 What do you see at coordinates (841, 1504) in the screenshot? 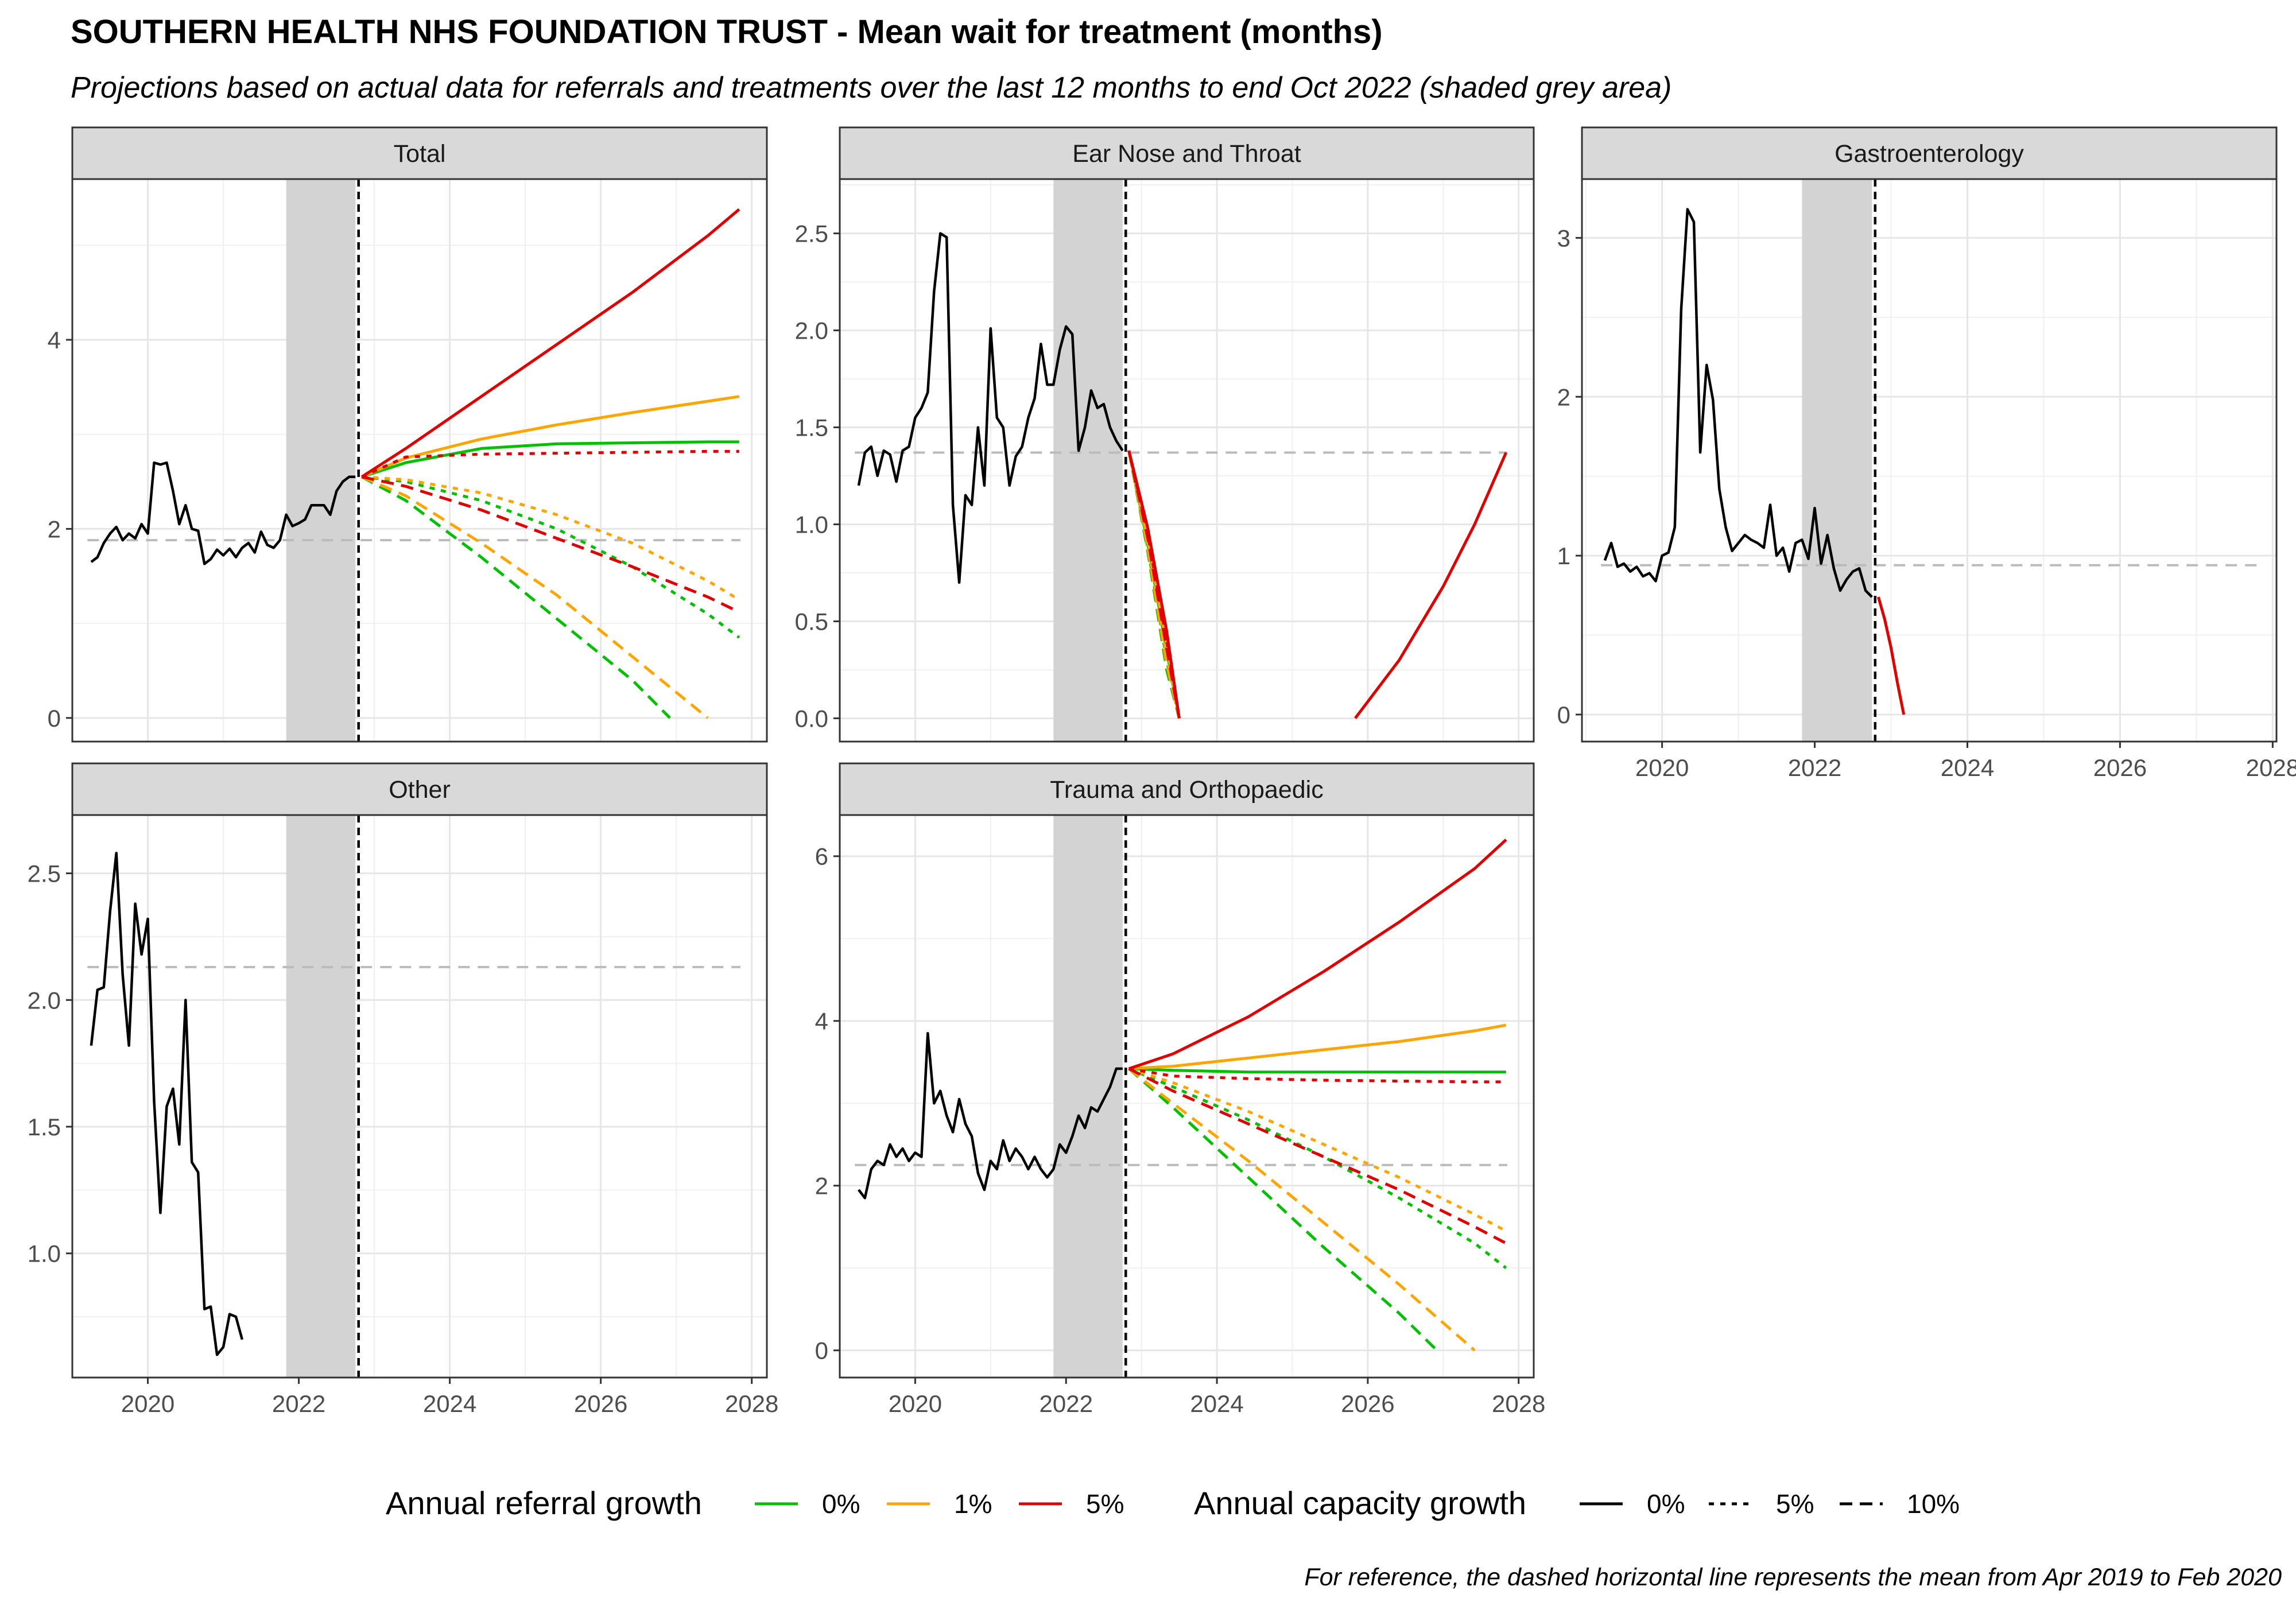
I see `legend-label-referral-0: 0%` at bounding box center [841, 1504].